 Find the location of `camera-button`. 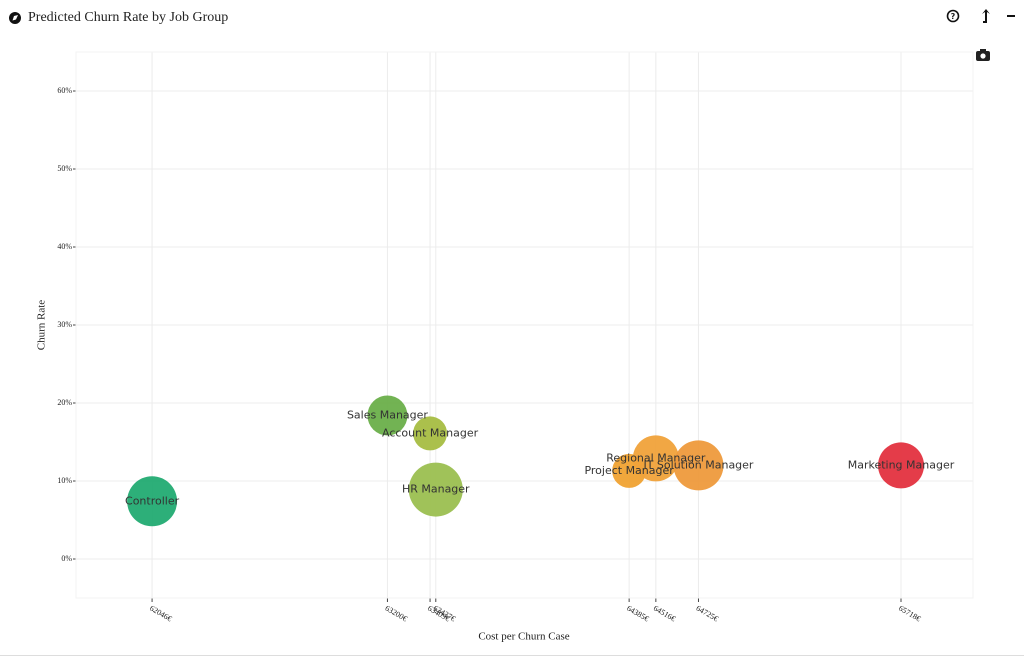

camera-button is located at coordinates (983, 55).